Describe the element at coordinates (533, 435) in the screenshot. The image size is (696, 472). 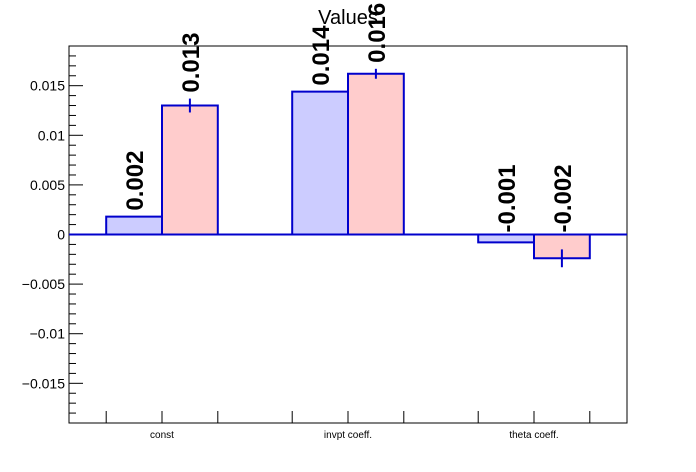
I see `x-category-label: theta coeff.` at that location.